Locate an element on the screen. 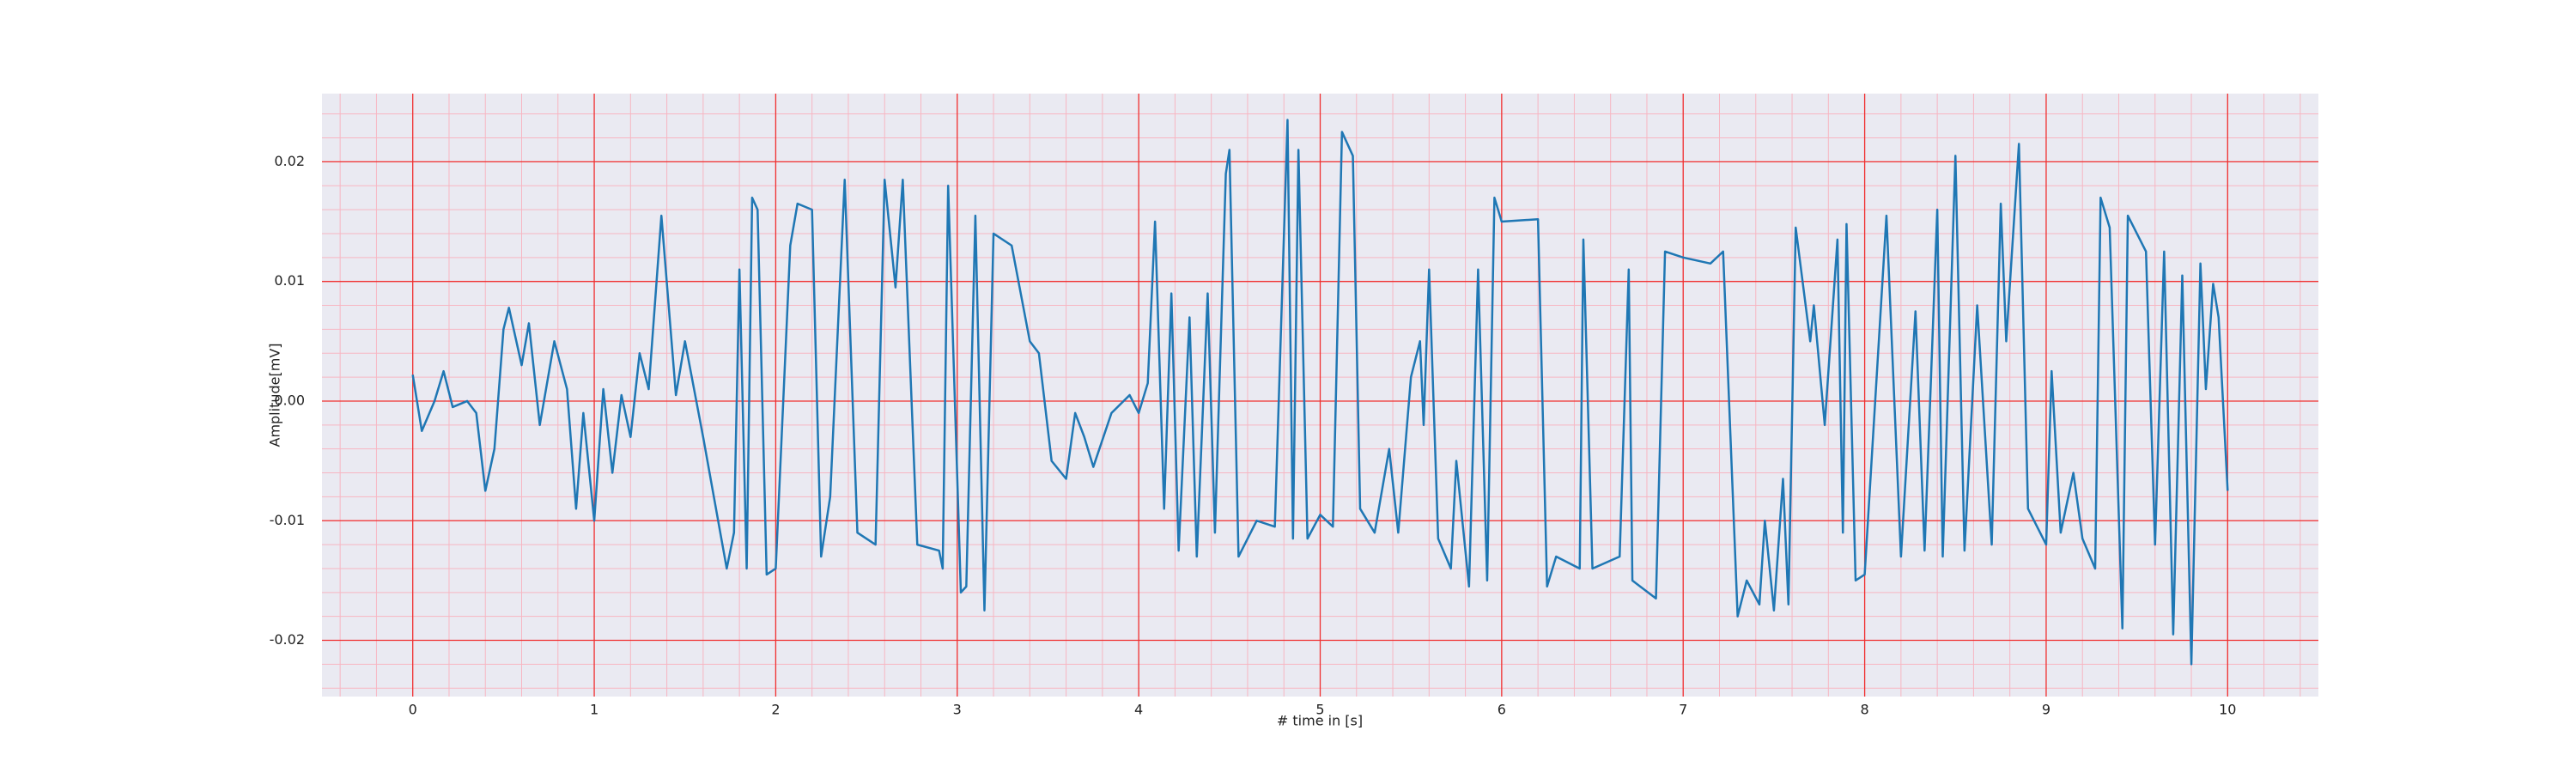 The image size is (2576, 773). x-tick-label: 4 is located at coordinates (1138, 710).